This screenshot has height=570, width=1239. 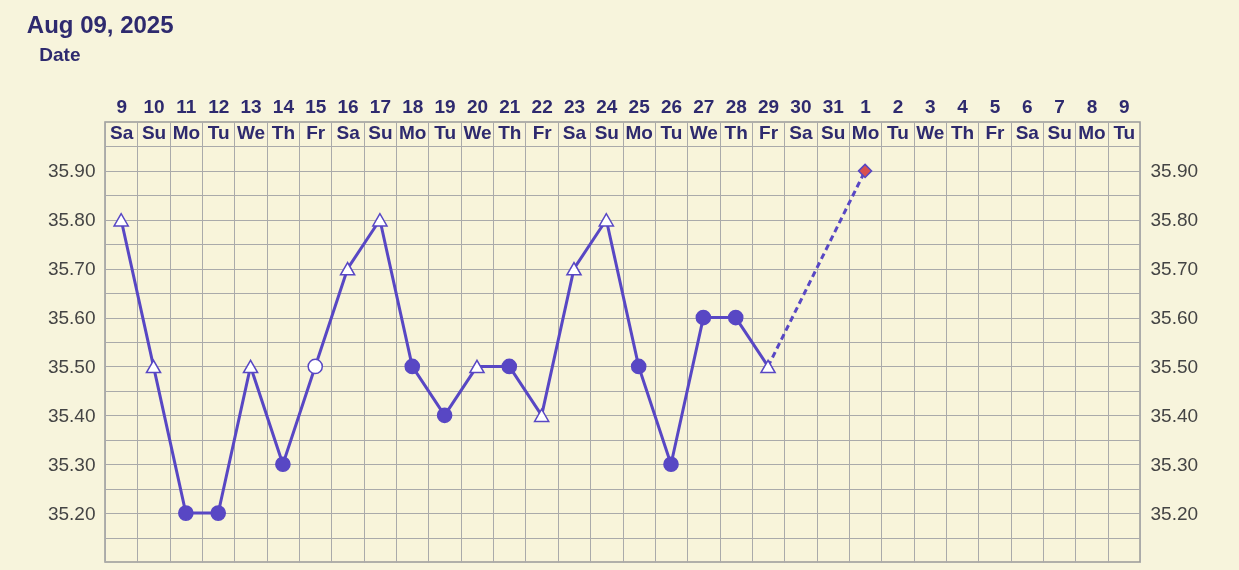 I want to click on x-tick-label: 6 Sa, so click(x=1027, y=119).